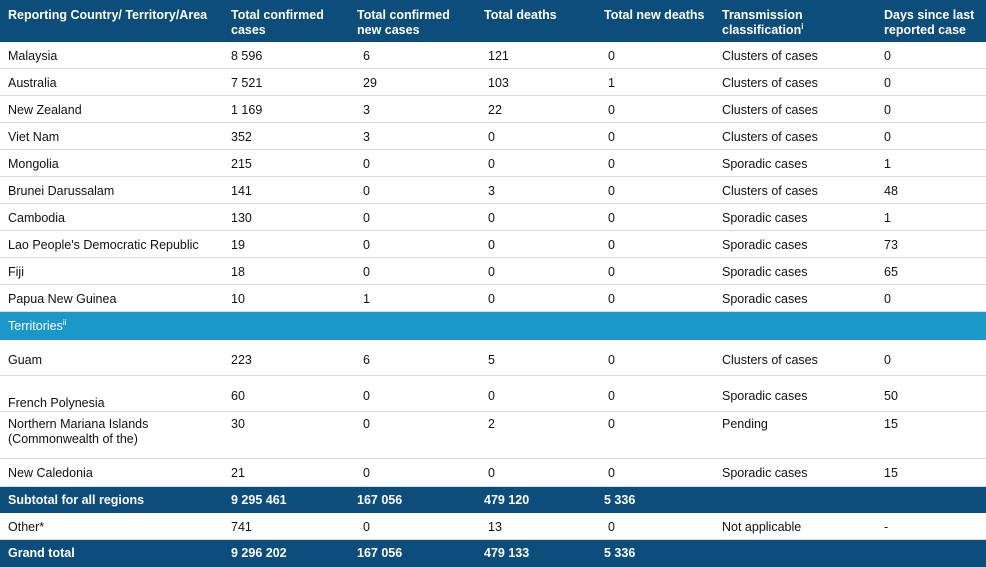  What do you see at coordinates (241, 191) in the screenshot?
I see `cell-cases: 141` at bounding box center [241, 191].